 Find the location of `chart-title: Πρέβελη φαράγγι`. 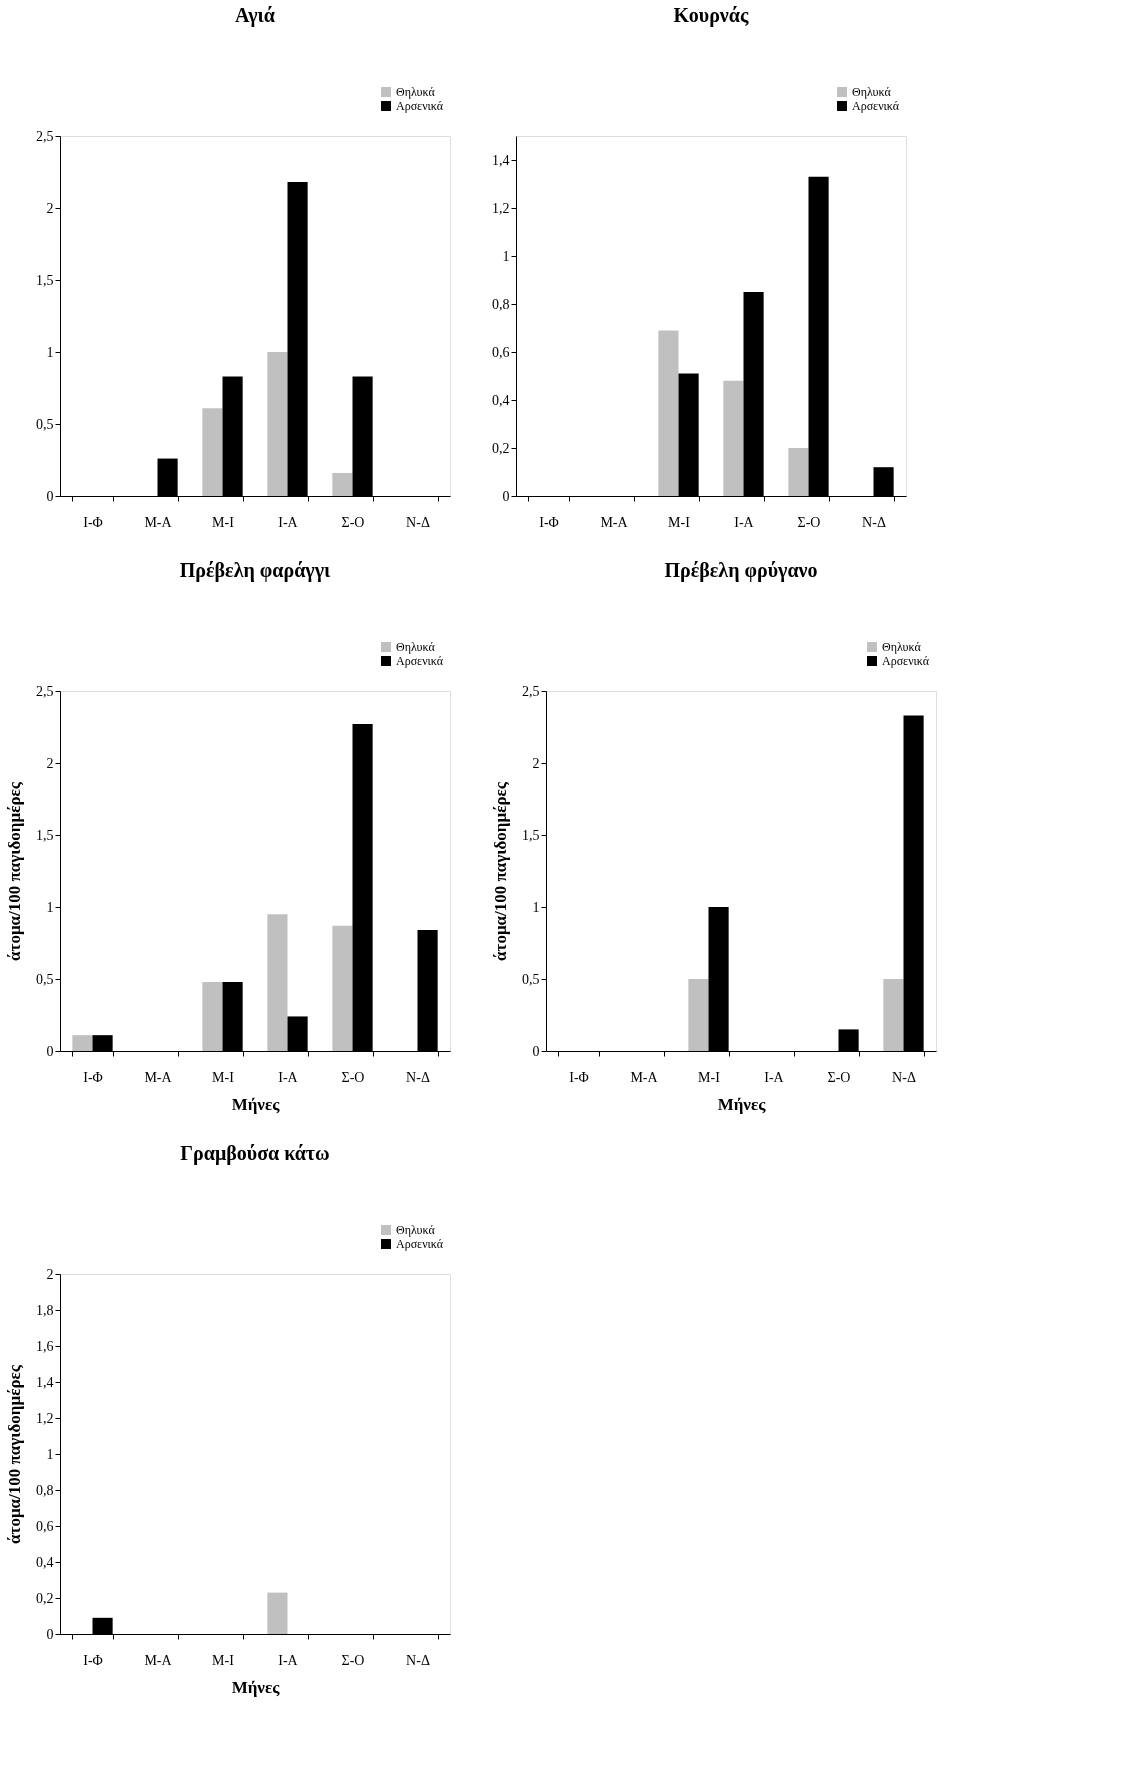

chart-title: Πρέβελη φαράγγι is located at coordinates (255, 570).